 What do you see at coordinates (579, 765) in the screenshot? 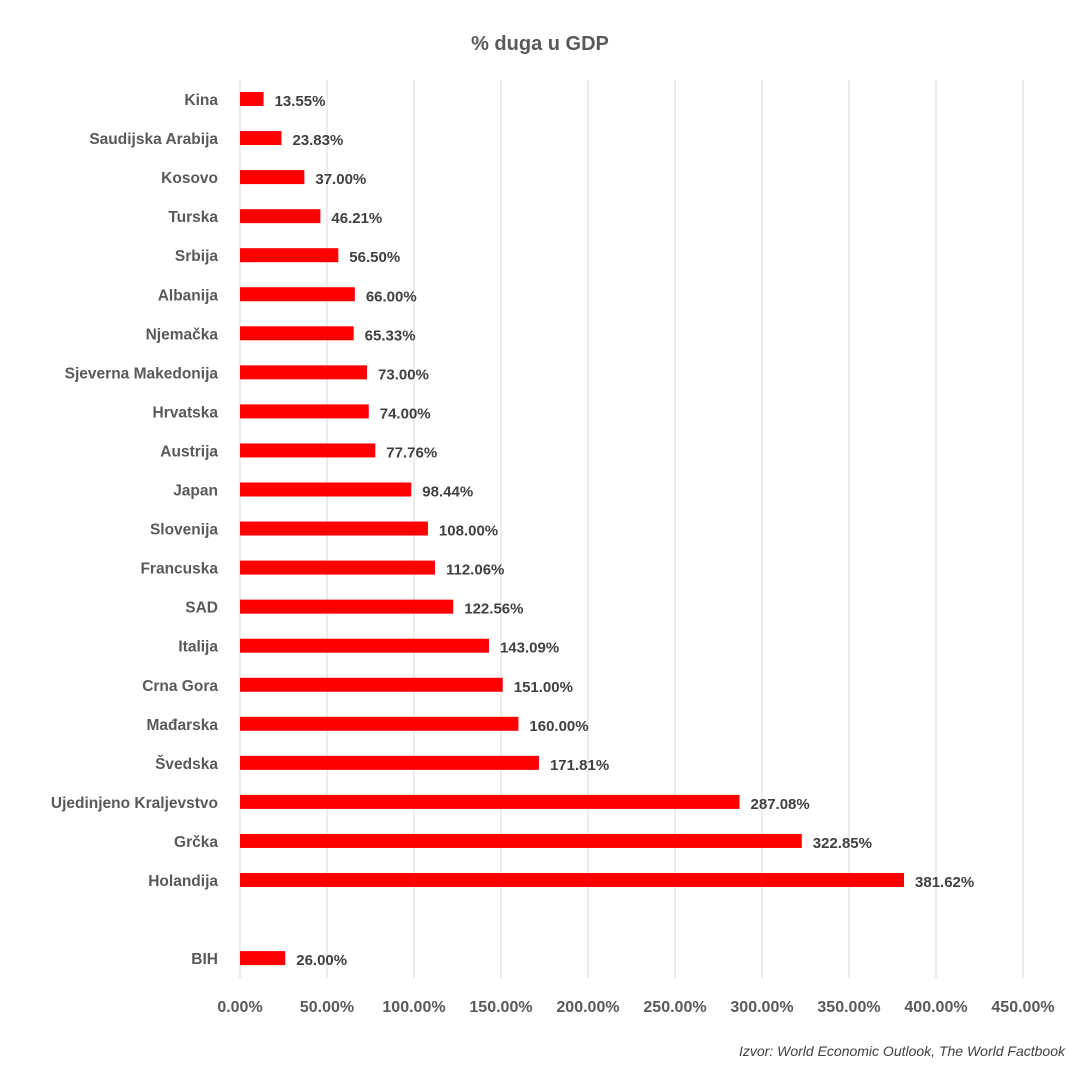
I see `data-label: 171.81%` at bounding box center [579, 765].